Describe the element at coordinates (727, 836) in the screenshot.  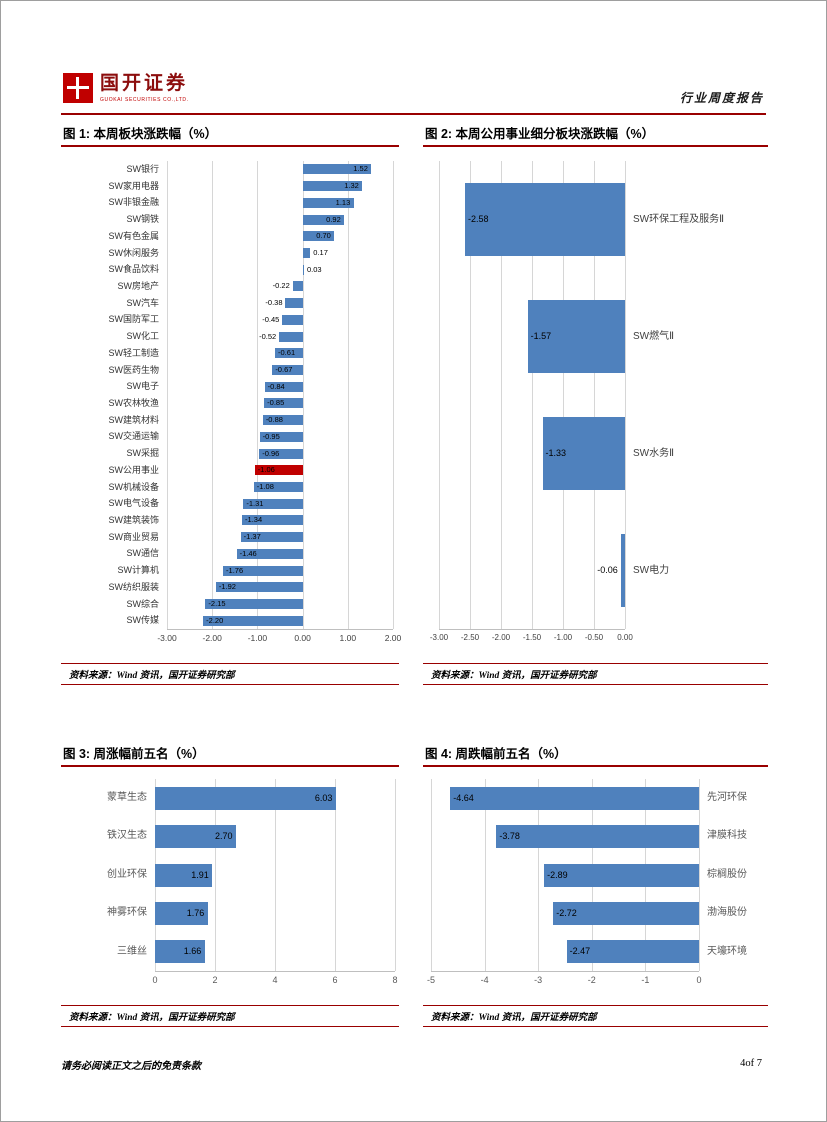
I see `category-label: 津膜科技` at that location.